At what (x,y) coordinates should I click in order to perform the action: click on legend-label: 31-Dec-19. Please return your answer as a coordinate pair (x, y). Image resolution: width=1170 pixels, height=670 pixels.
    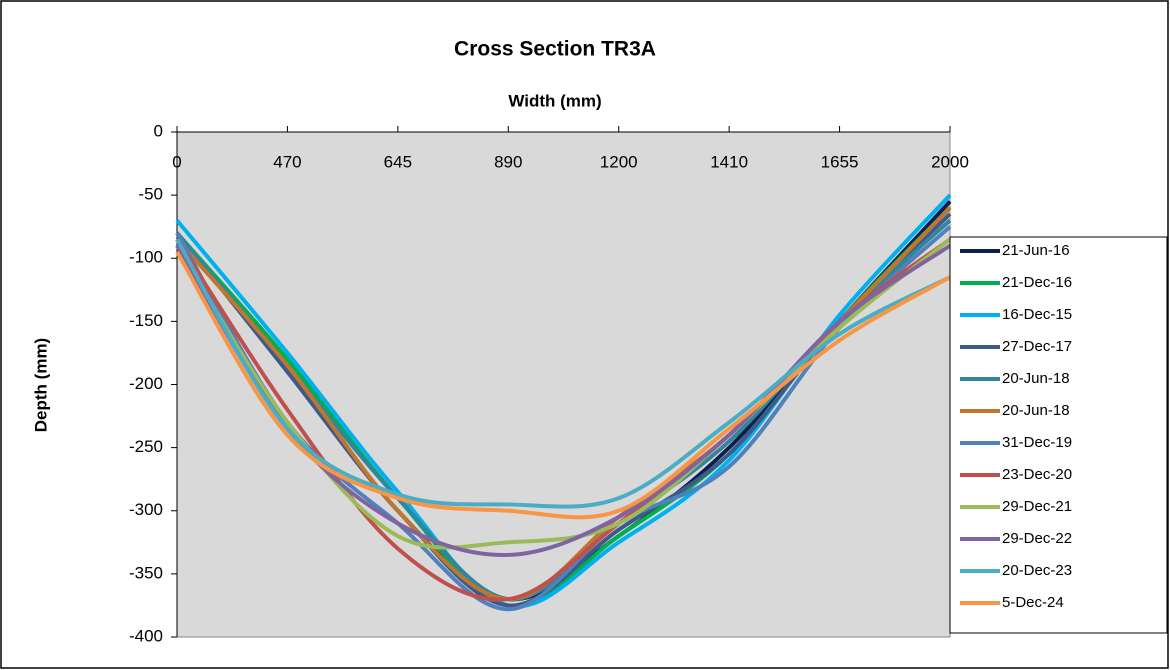
    Looking at the image, I should click on (1037, 442).